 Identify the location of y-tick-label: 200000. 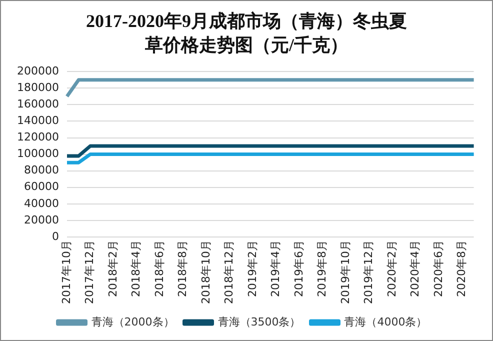
(37, 71).